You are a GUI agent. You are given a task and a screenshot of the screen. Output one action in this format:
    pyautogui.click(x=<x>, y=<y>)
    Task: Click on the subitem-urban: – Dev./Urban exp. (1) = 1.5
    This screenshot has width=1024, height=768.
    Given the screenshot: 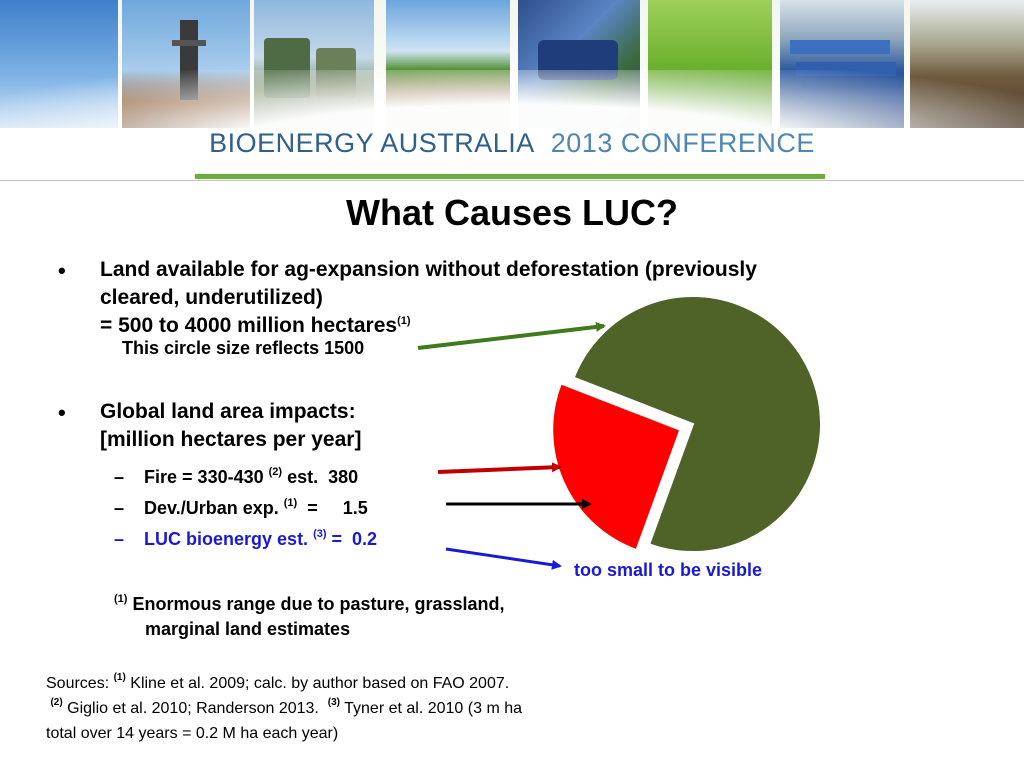 What is the action you would take?
    pyautogui.click(x=241, y=508)
    